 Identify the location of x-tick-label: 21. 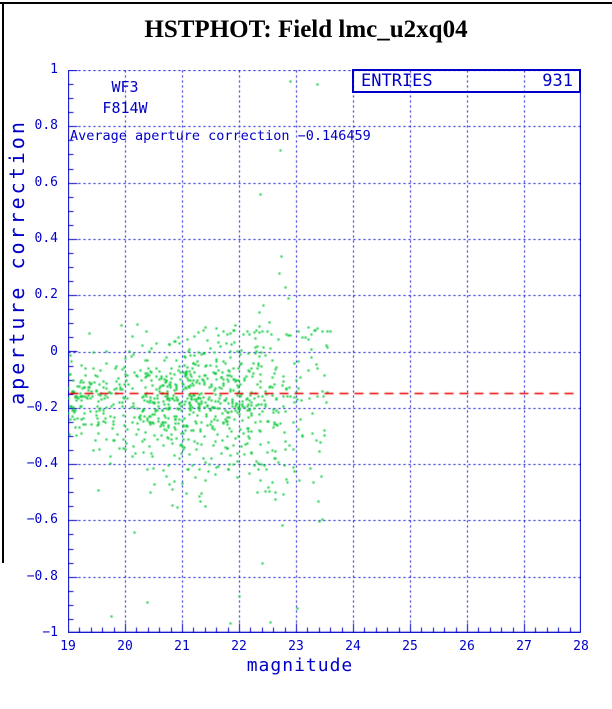
(182, 646).